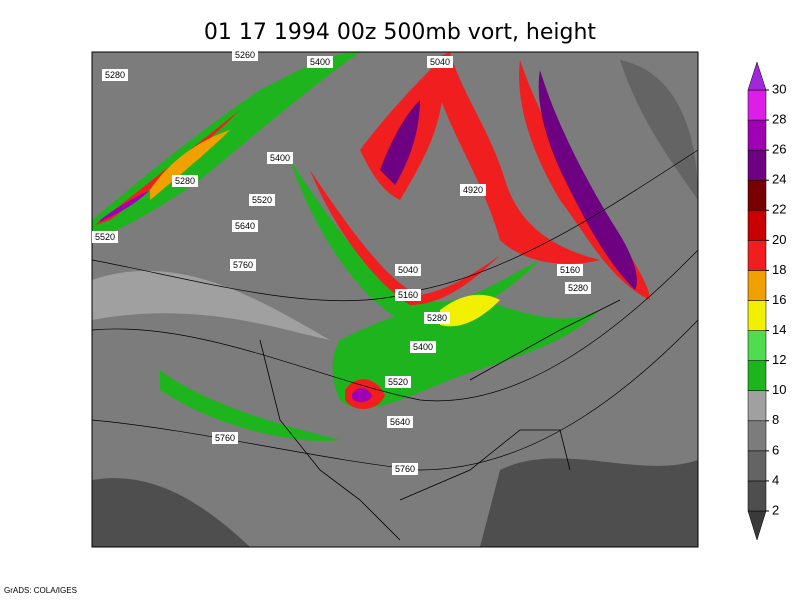 The image size is (800, 604). What do you see at coordinates (779, 149) in the screenshot?
I see `colorbar-tick-label: 26` at bounding box center [779, 149].